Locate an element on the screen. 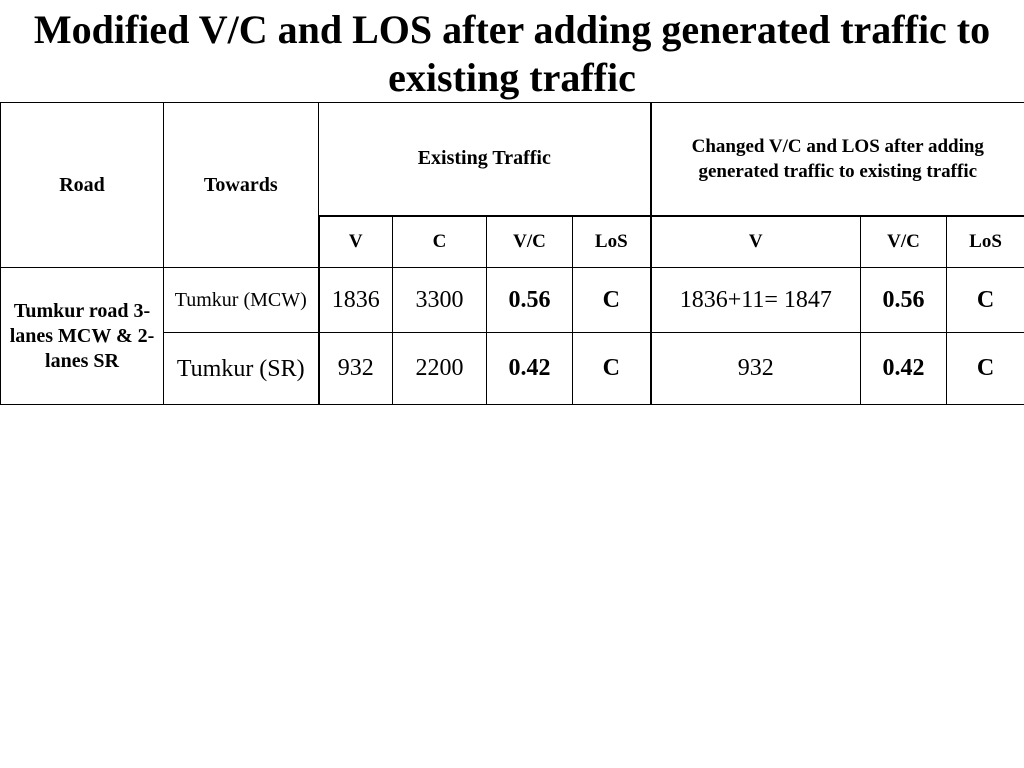 The image size is (1024, 768). existing-v-cell: 1836 is located at coordinates (355, 300).